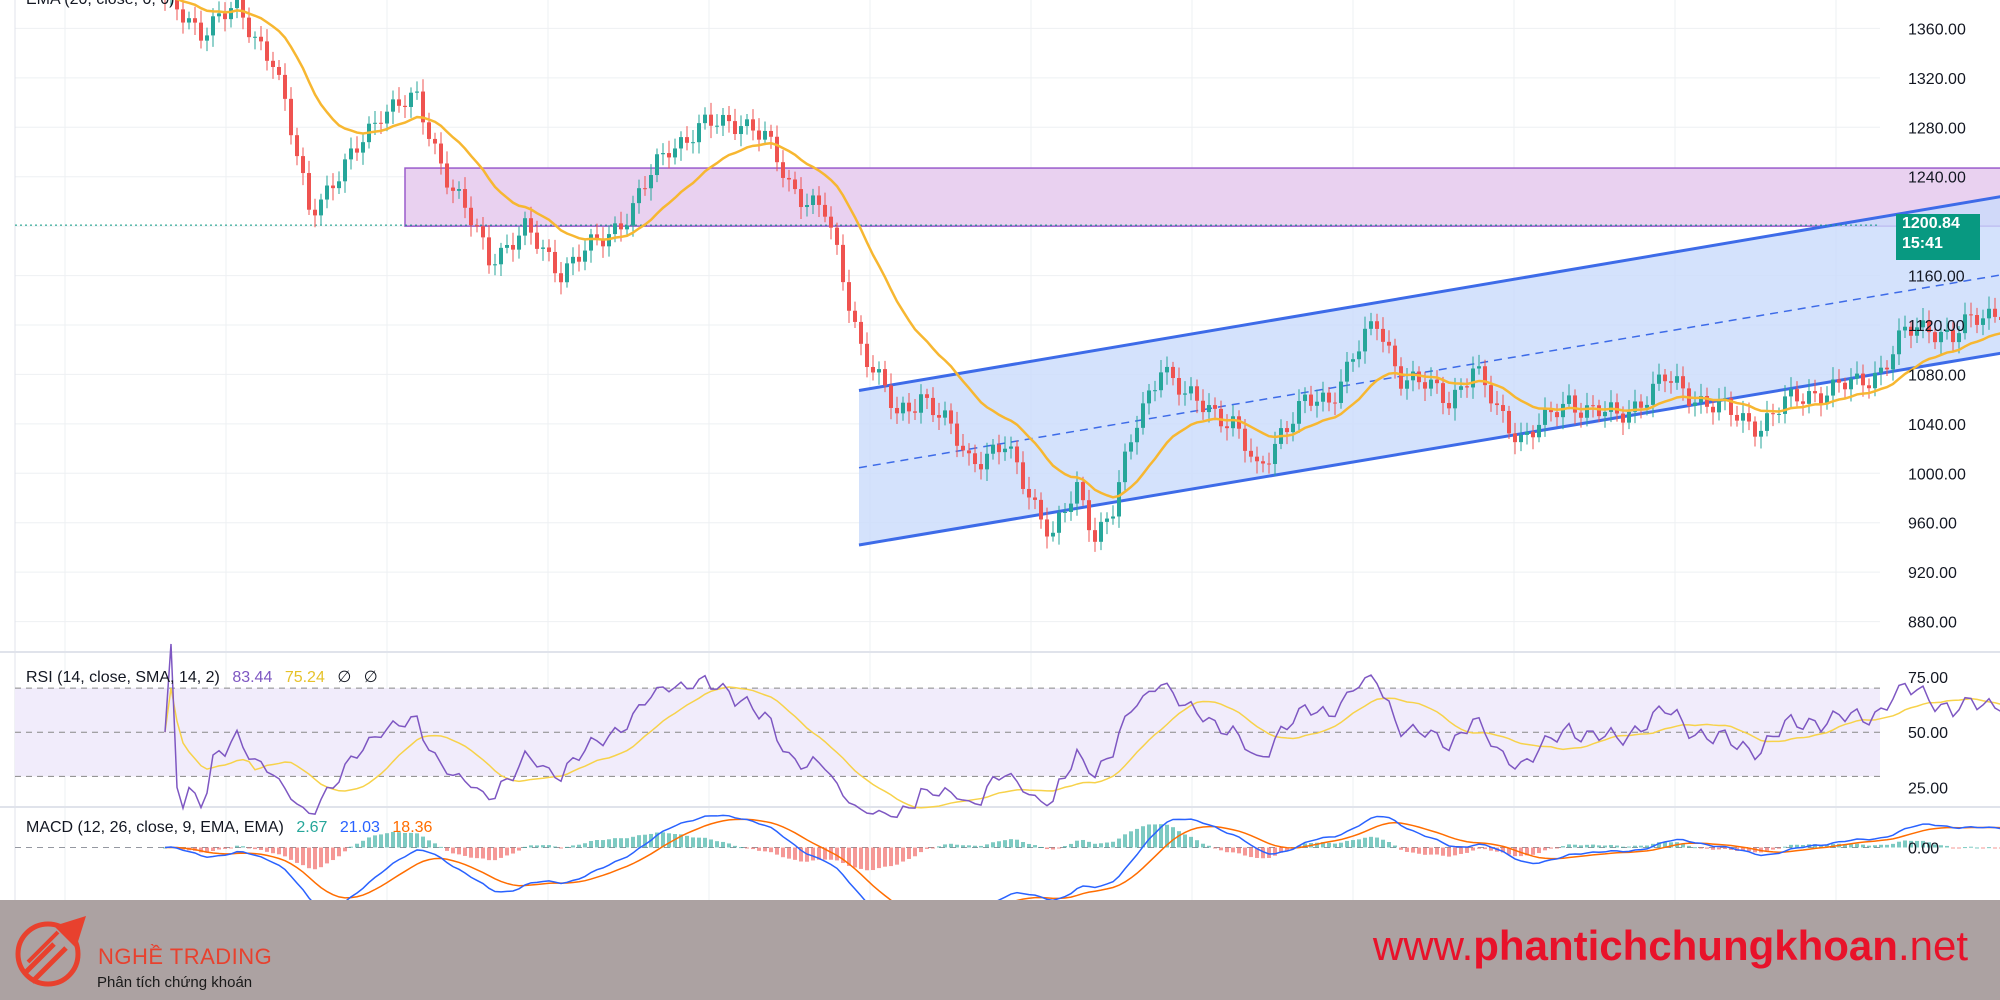  I want to click on website-link: www.phantichchungkhoan.net, so click(1670, 946).